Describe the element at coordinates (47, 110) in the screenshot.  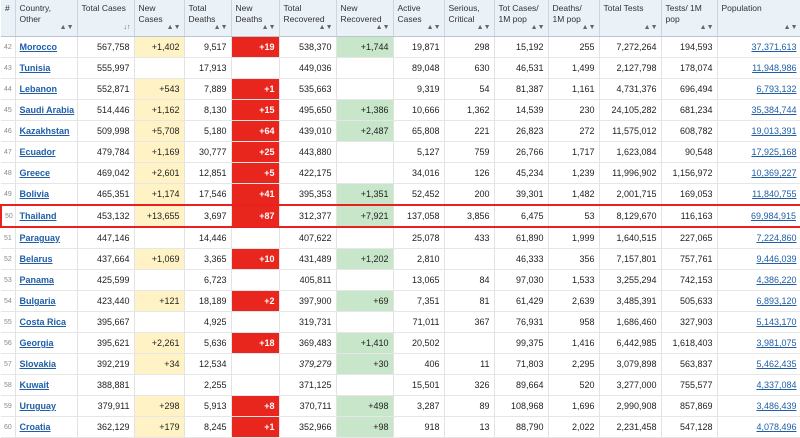
I see `country-name-link: Saudi Arabia` at that location.